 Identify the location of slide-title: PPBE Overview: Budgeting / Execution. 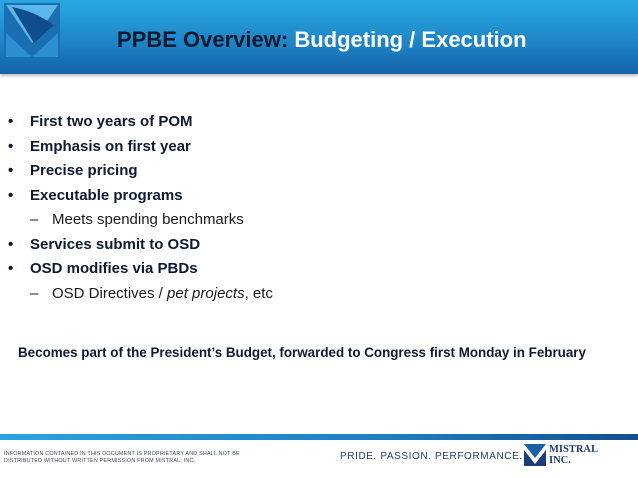
(322, 40).